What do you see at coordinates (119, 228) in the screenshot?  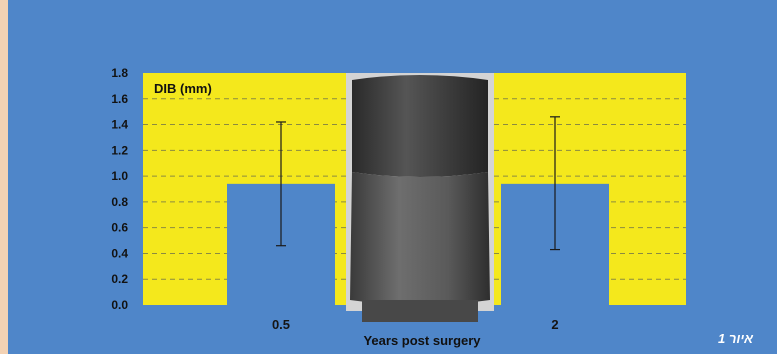 I see `y-tick-label: 0.6` at bounding box center [119, 228].